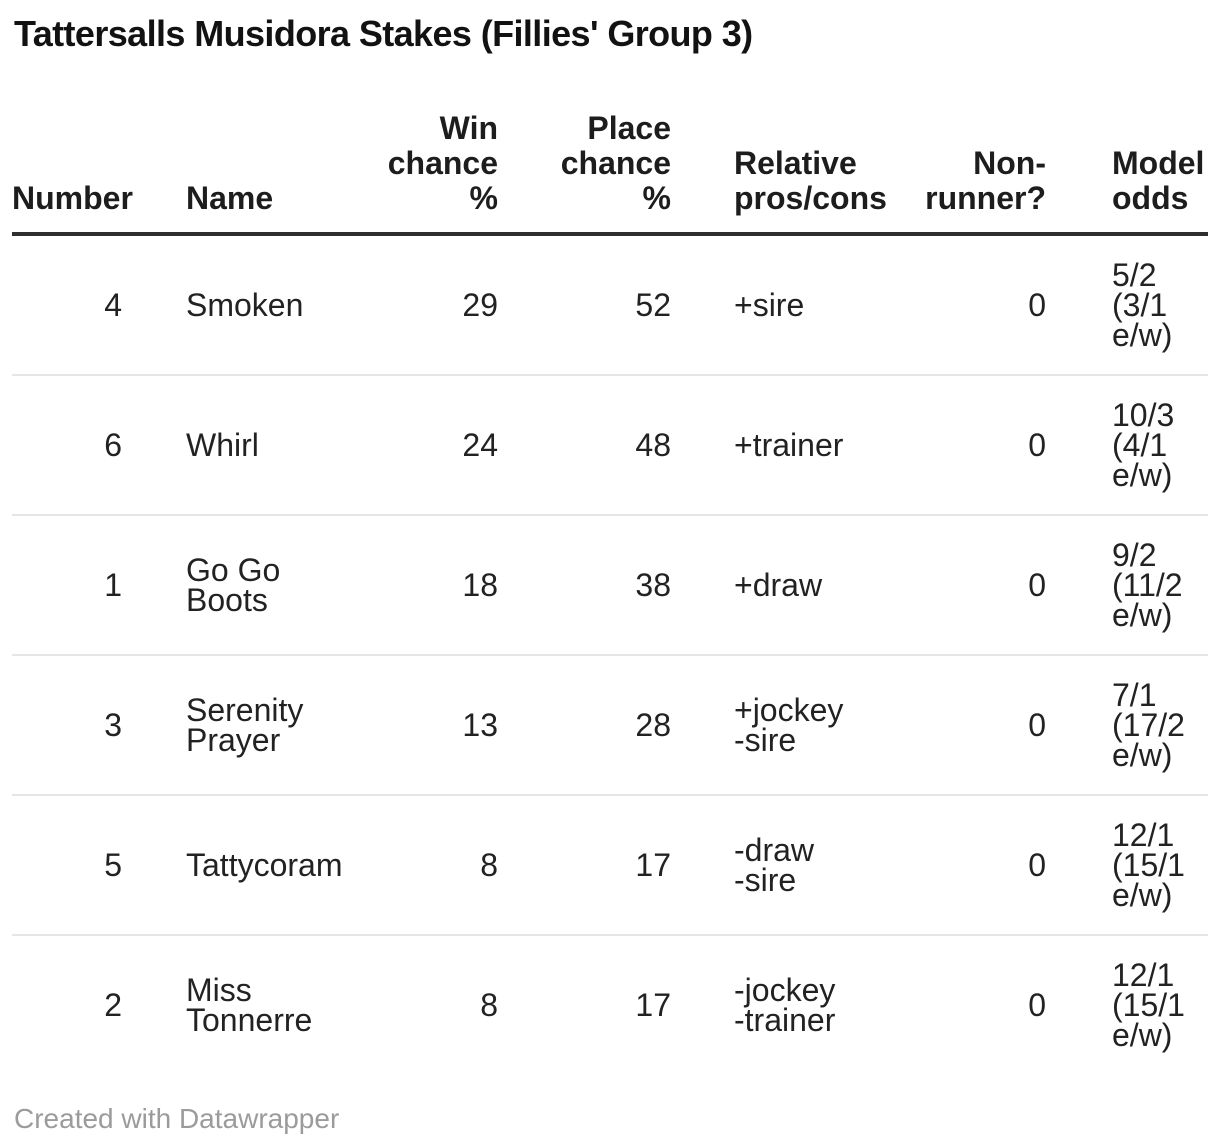 This screenshot has height=1146, width=1220. What do you see at coordinates (769, 305) in the screenshot?
I see `cell-pros-cons: +sire` at bounding box center [769, 305].